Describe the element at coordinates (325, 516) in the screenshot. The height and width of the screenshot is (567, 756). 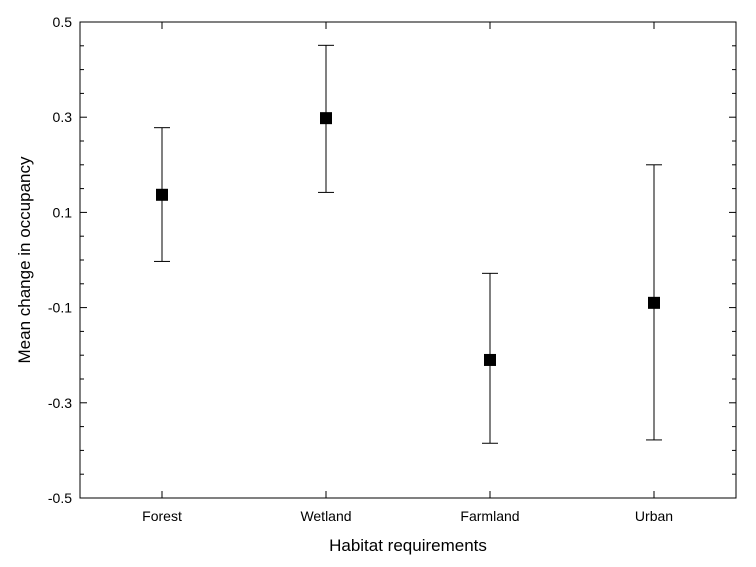
I see `x-tick-label: Wetland` at that location.